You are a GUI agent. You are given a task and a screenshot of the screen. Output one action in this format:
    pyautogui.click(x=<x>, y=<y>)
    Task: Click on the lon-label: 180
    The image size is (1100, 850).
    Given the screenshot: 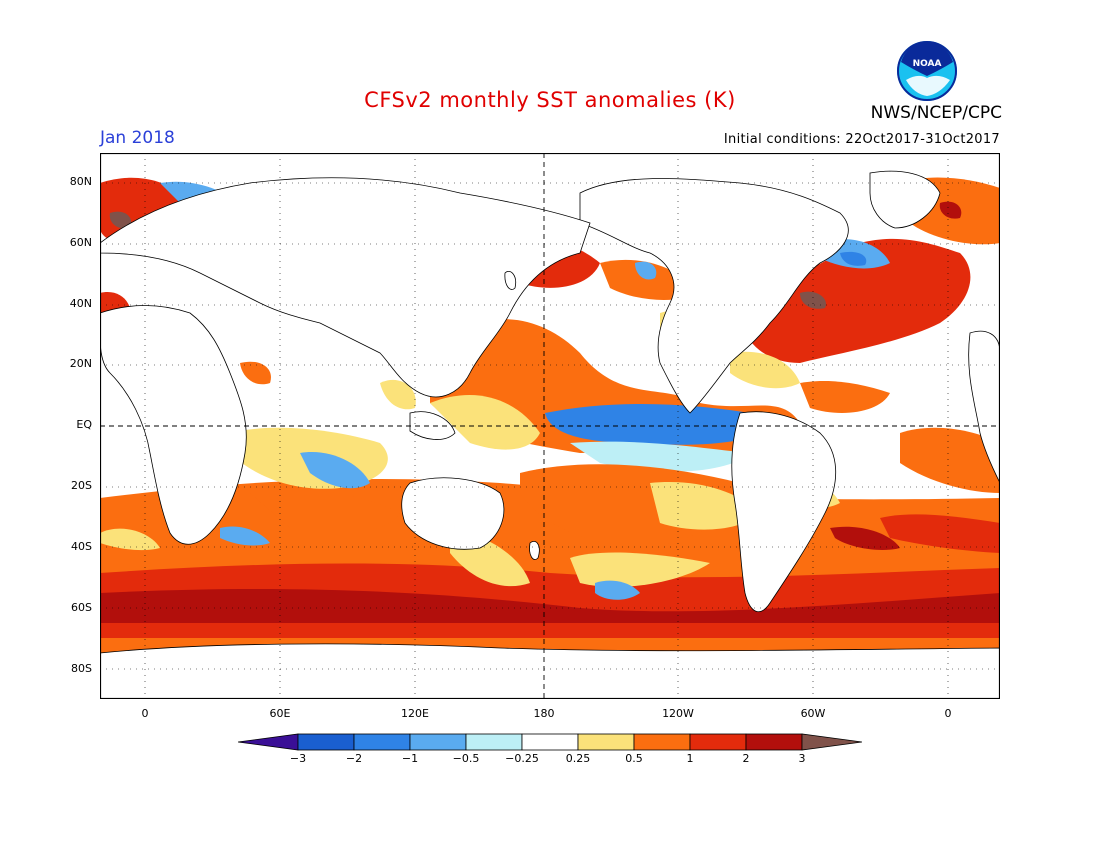 What is the action you would take?
    pyautogui.click(x=544, y=713)
    